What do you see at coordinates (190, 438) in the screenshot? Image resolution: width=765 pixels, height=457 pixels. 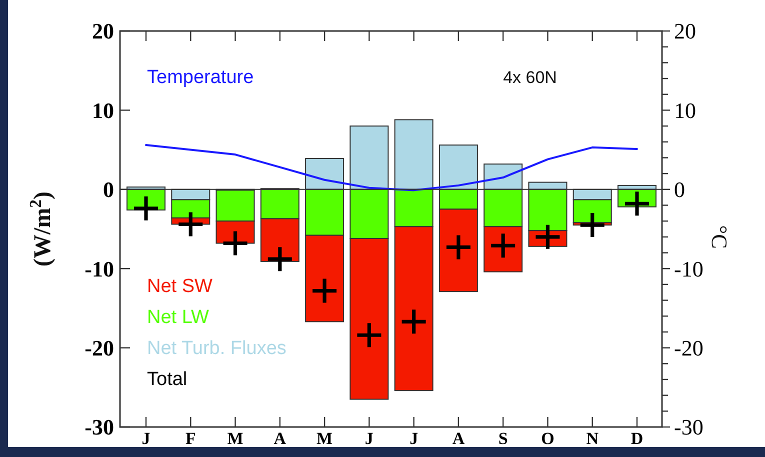 I see `x-tick-label: F` at bounding box center [190, 438].